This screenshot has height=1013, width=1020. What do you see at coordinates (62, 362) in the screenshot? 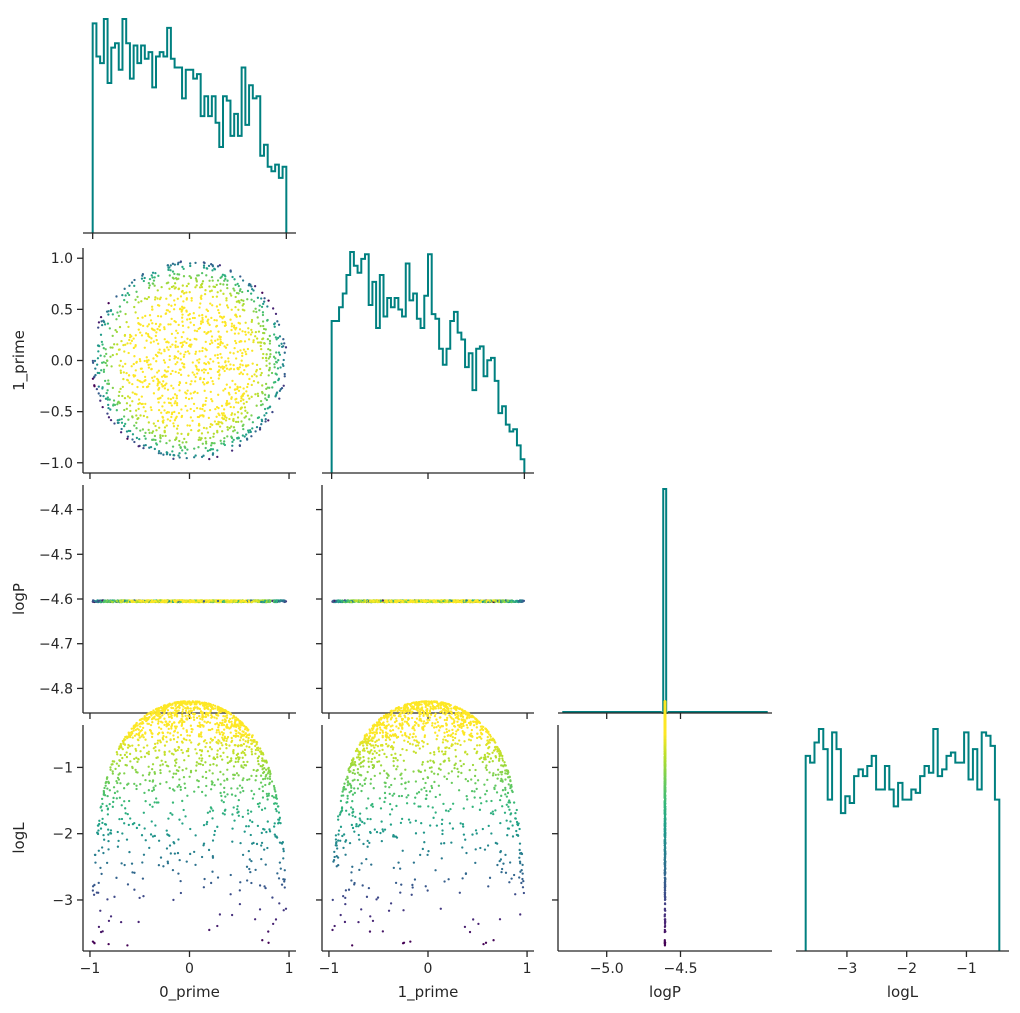
I see `y-tick-label: 0.0` at bounding box center [62, 362].